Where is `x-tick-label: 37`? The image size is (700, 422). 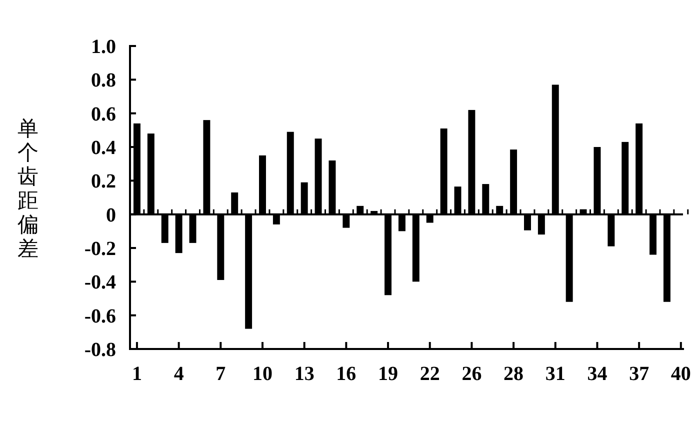
x-tick-label: 37 is located at coordinates (639, 374).